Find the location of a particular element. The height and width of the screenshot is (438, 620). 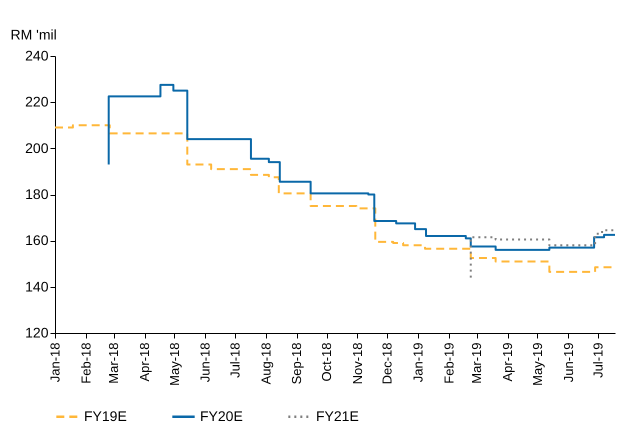

x-tick-label: Jun-18 is located at coordinates (205, 362).